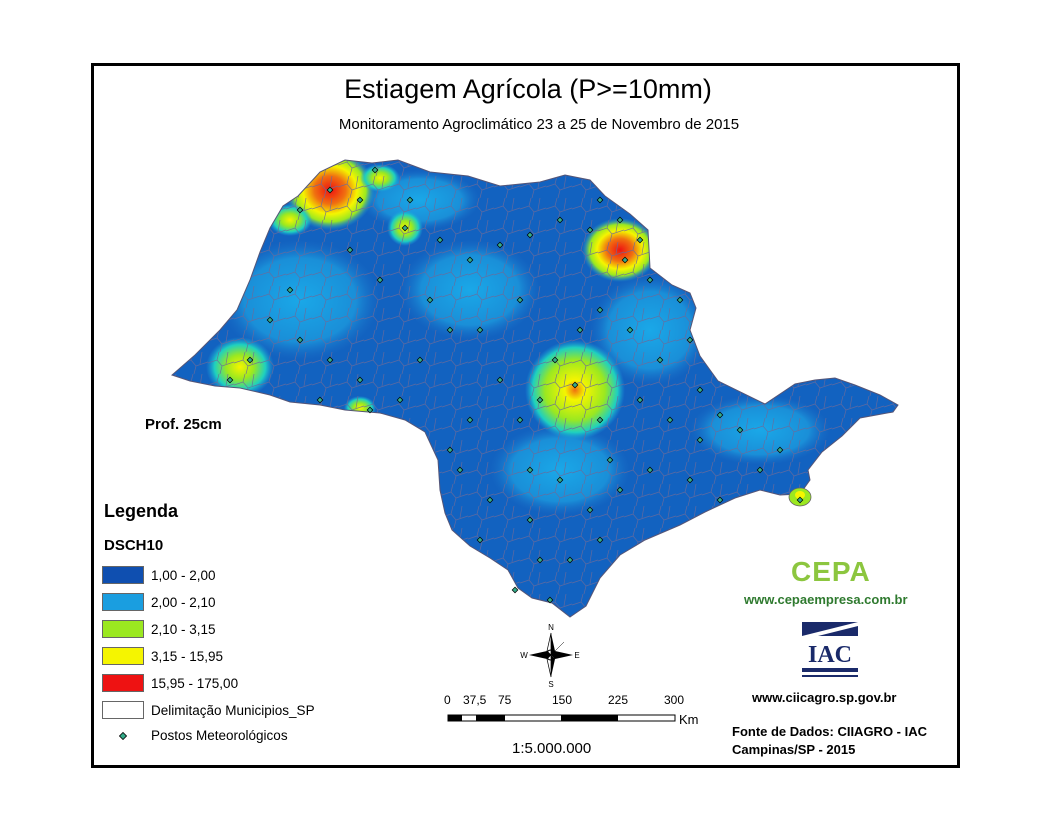 The image size is (1056, 816). What do you see at coordinates (141, 511) in the screenshot?
I see `legend-title: Legenda` at bounding box center [141, 511].